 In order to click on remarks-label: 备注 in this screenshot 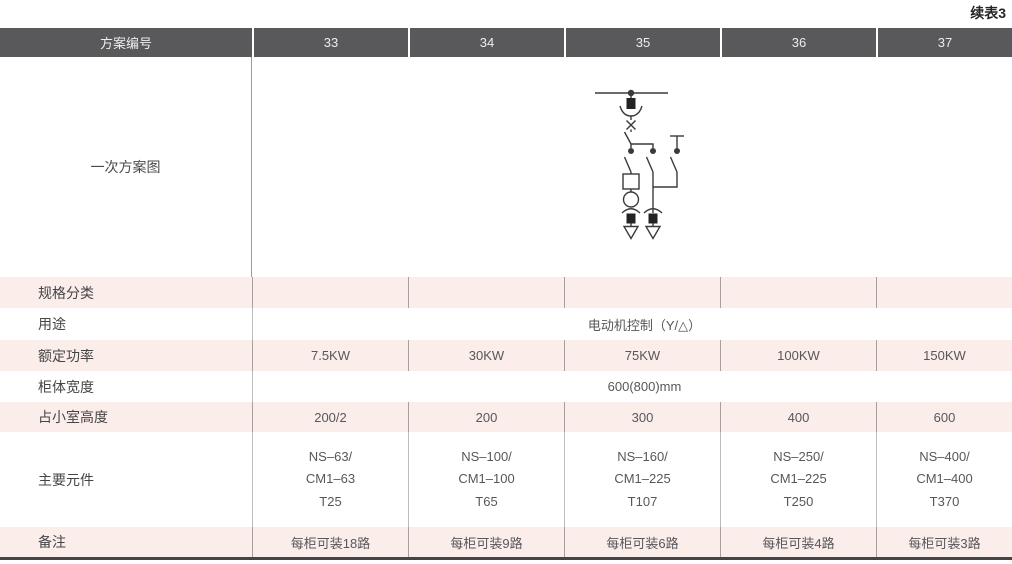, I will do `click(52, 542)`.